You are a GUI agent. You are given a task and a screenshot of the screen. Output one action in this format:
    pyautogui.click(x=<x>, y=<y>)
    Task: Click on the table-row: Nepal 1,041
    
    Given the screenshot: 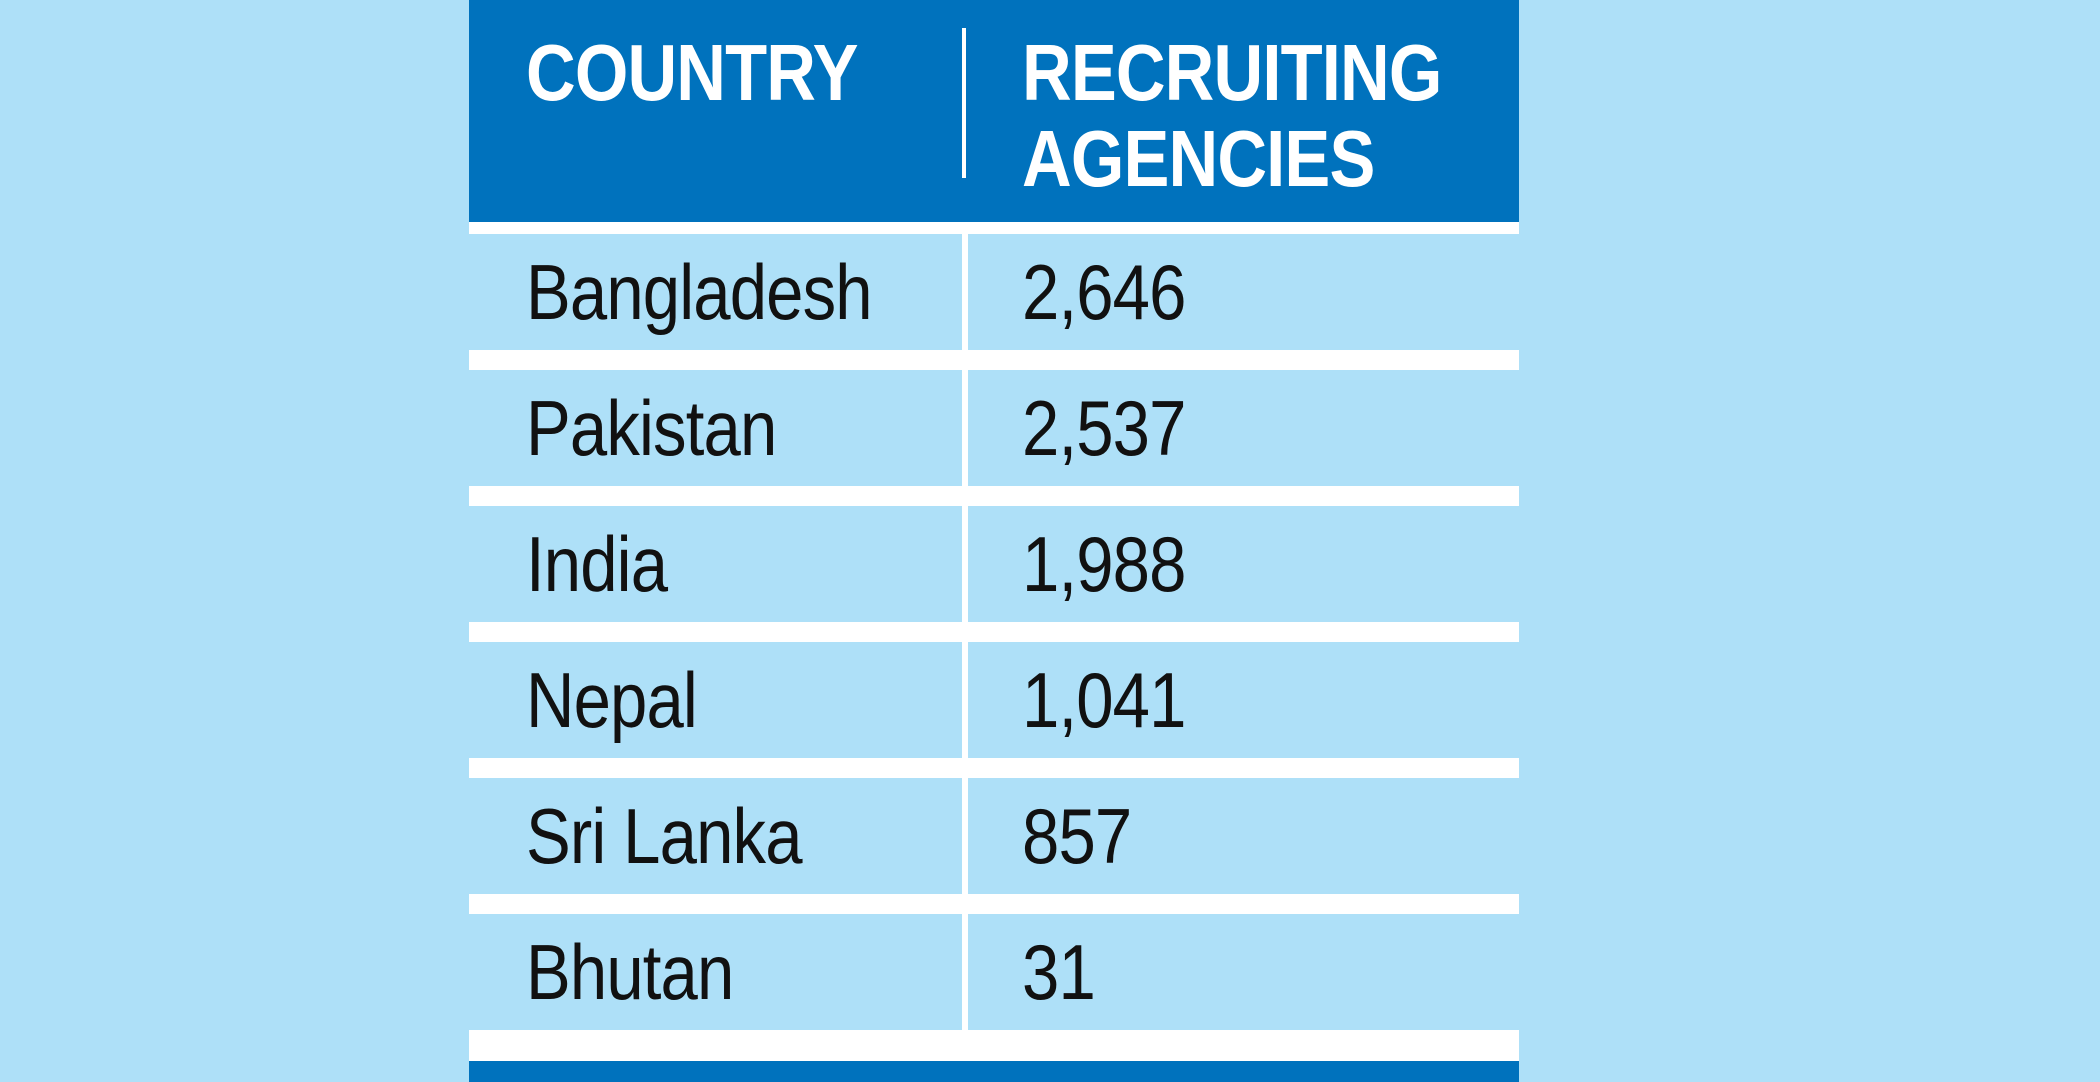 What is the action you would take?
    pyautogui.click(x=994, y=700)
    